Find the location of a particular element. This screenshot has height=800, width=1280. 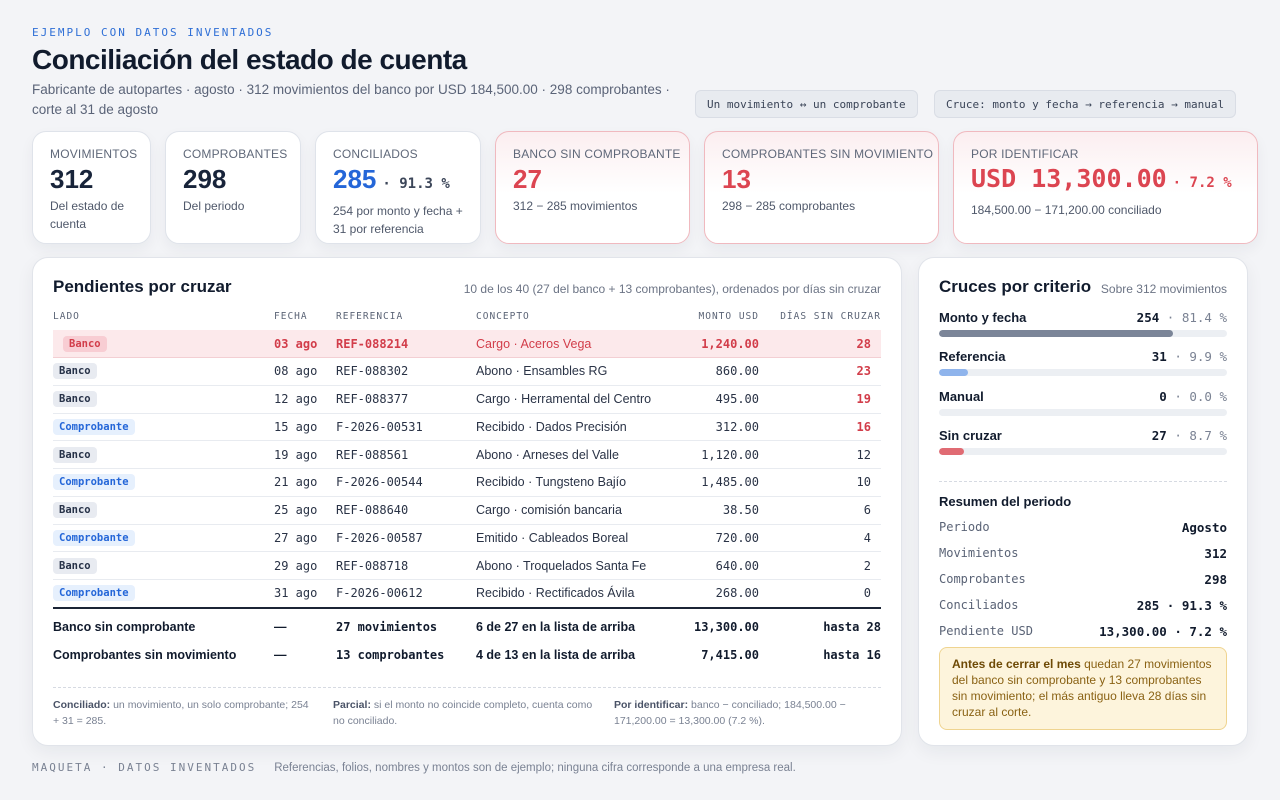

kpi-comprobantes: COMPROBANTES 298 Del periodo is located at coordinates (233, 187).